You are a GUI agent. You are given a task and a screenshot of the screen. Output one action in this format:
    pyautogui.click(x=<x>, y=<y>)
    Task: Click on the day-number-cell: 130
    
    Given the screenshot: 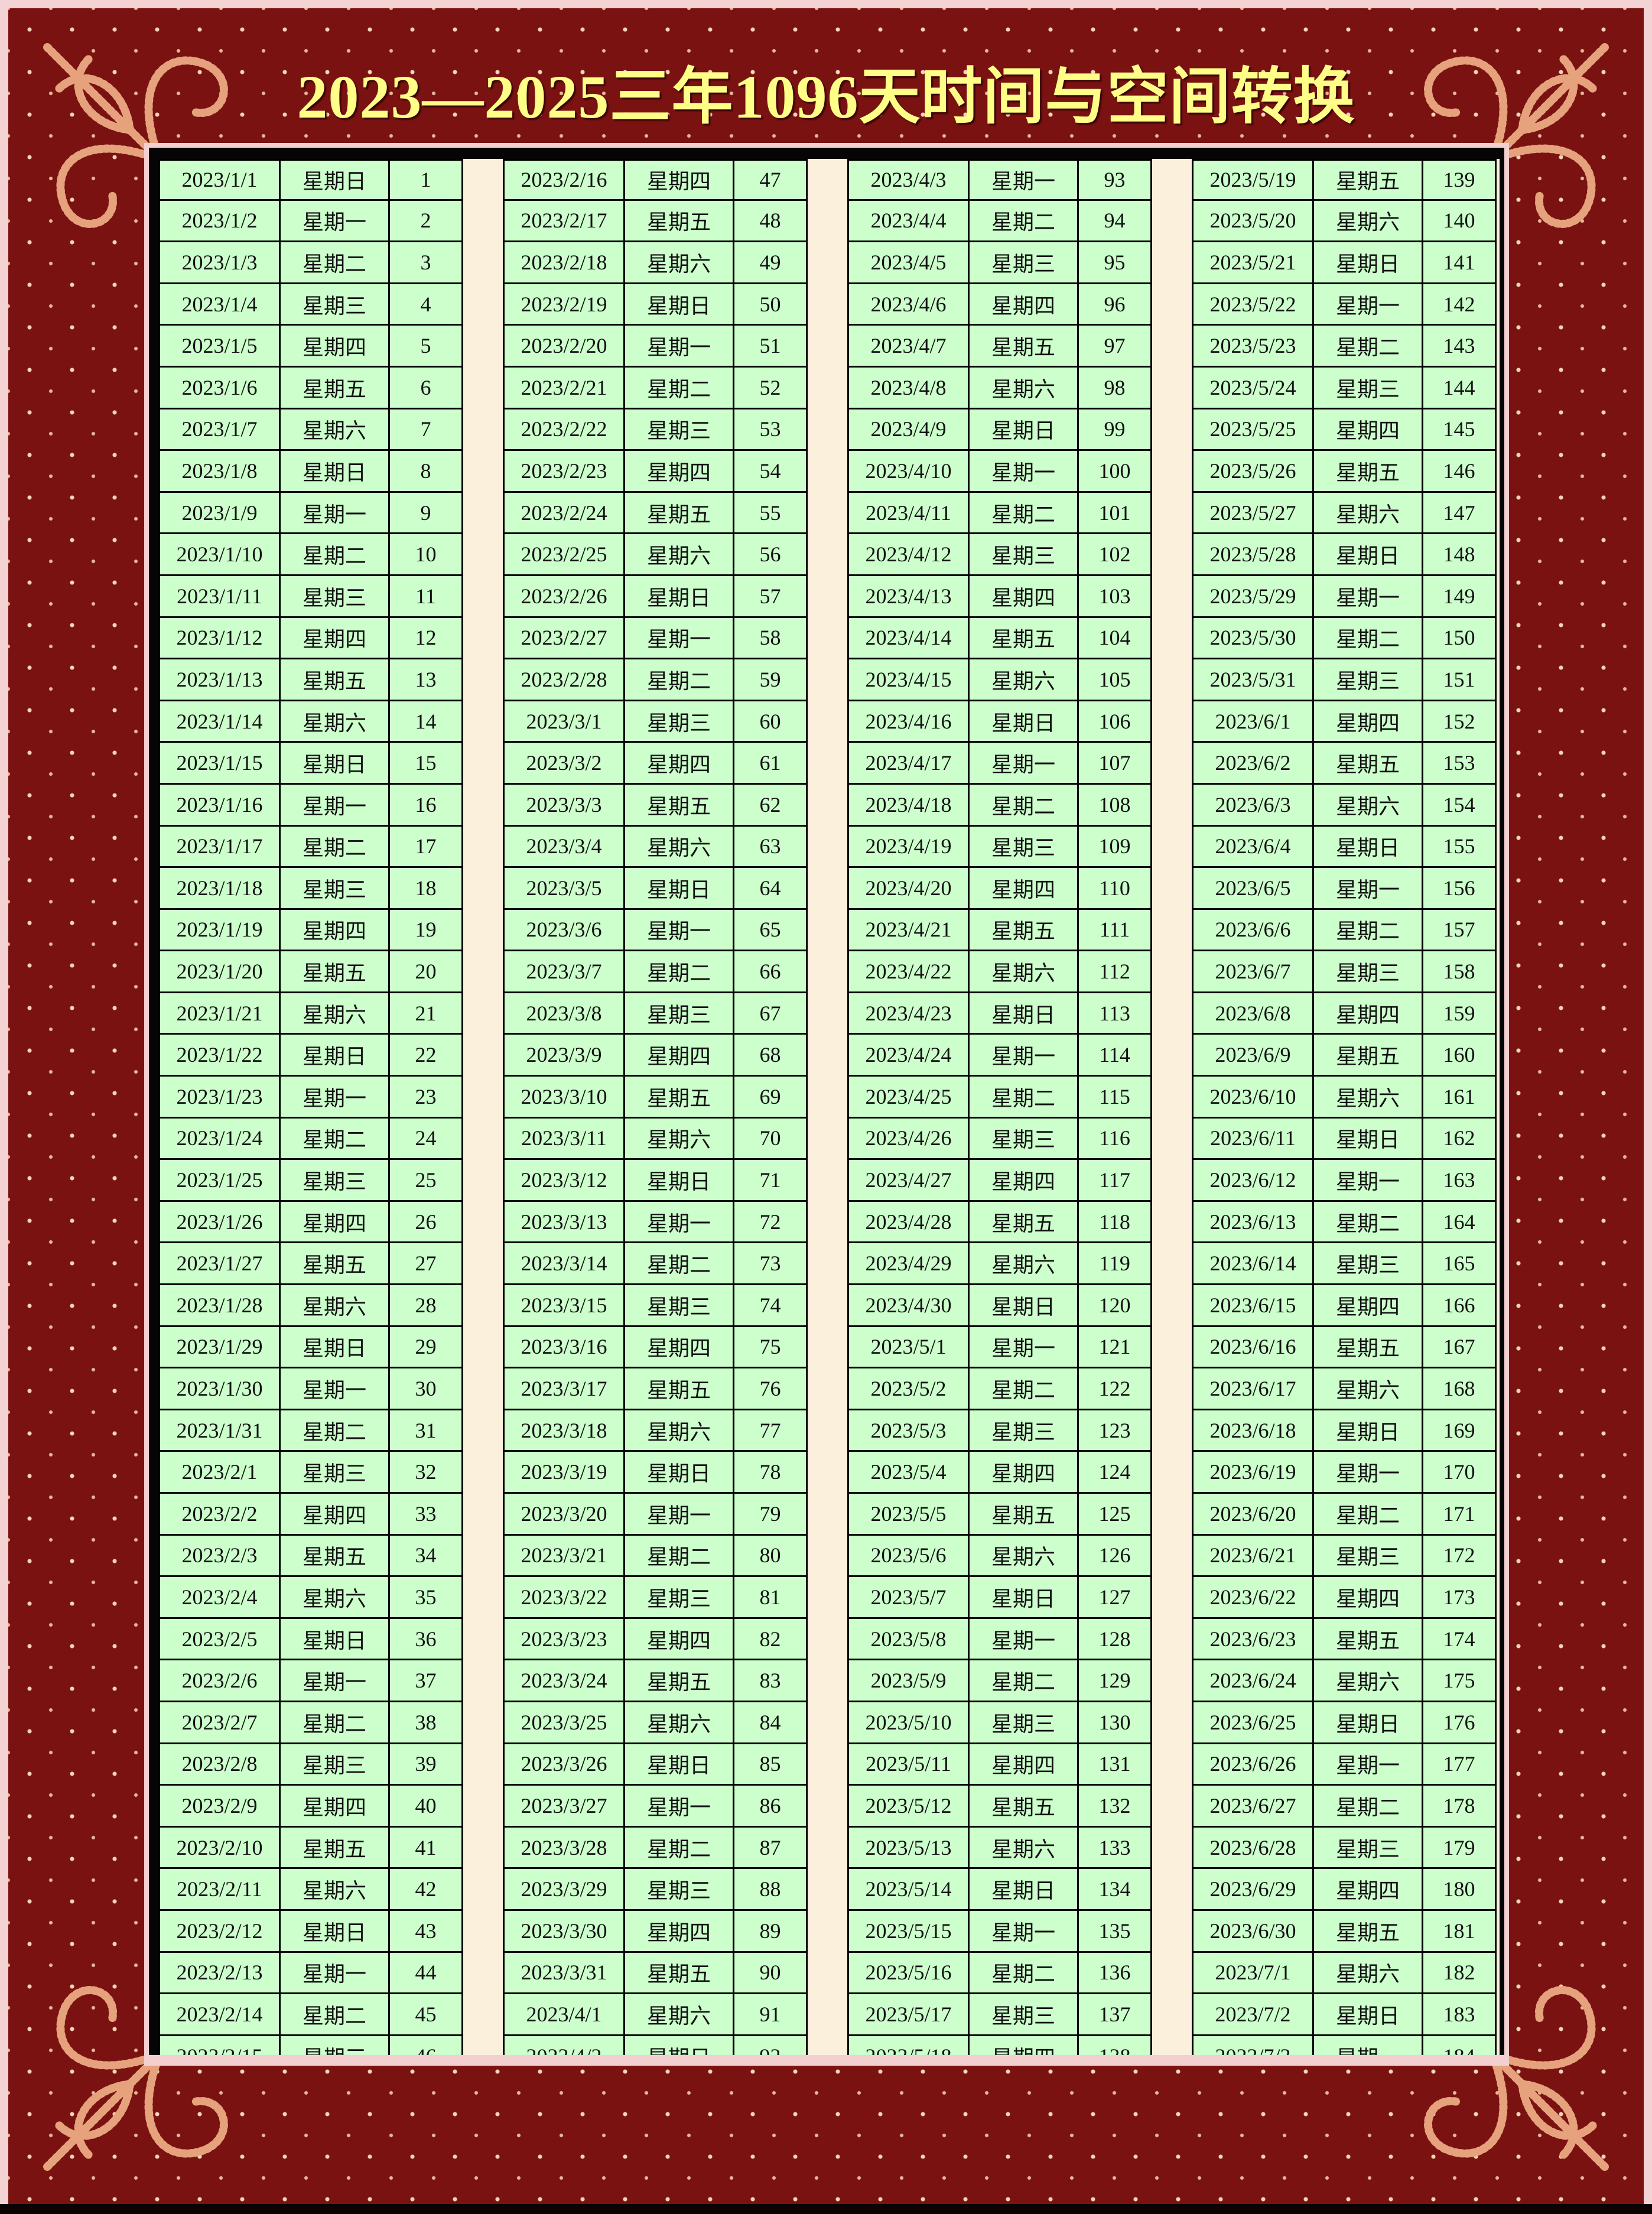 What is the action you would take?
    pyautogui.click(x=1115, y=1723)
    